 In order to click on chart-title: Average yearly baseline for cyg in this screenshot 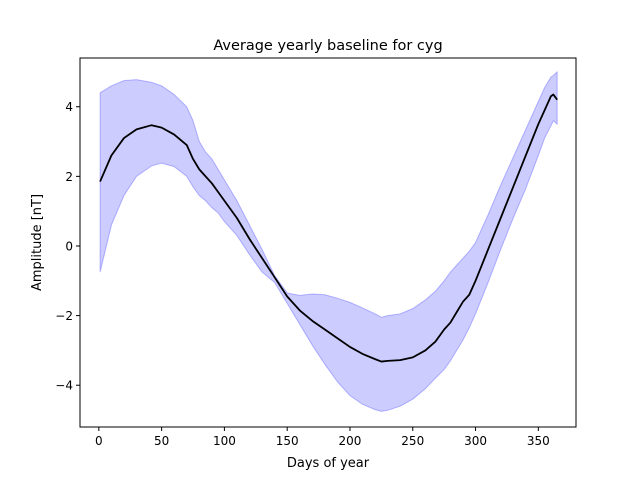, I will do `click(327, 46)`.